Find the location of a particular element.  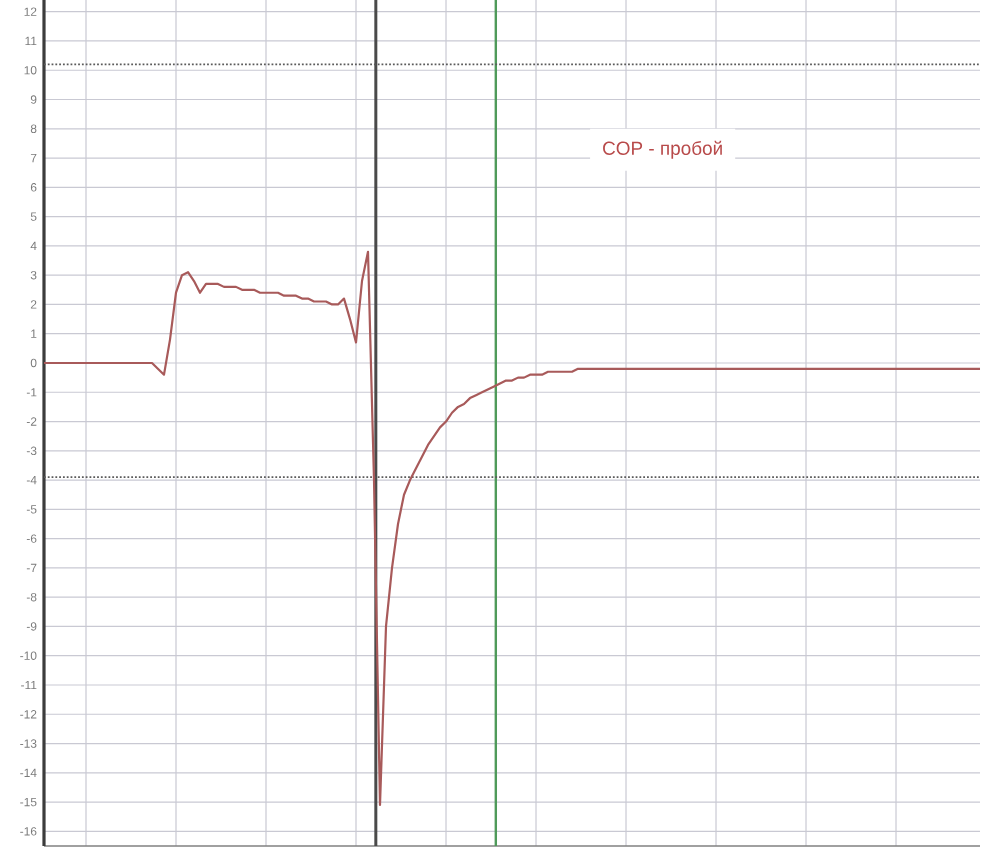

annotation: COP - пробой is located at coordinates (662, 149).